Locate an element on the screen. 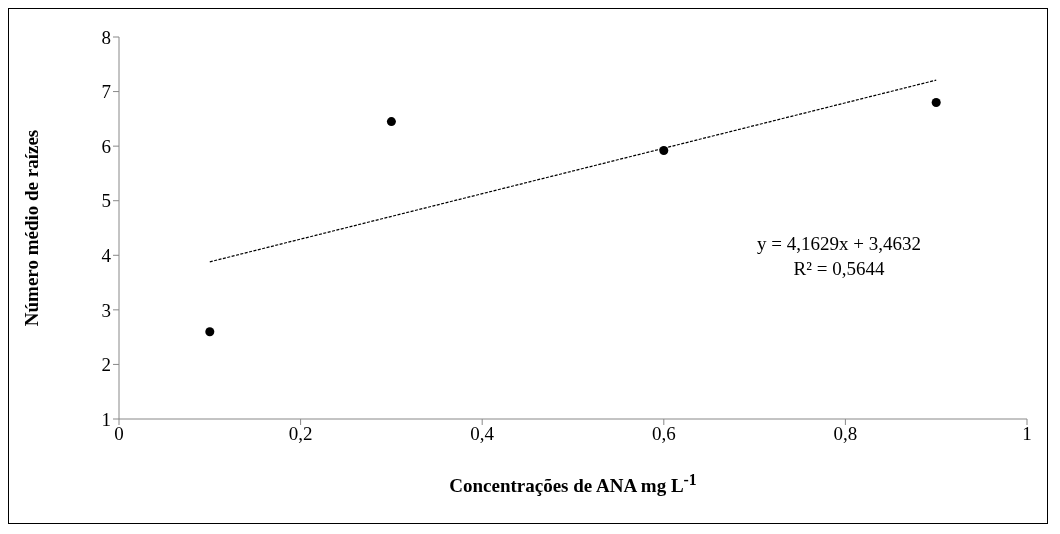 The height and width of the screenshot is (534, 1060). y-tick-label: 7 is located at coordinates (106, 92).